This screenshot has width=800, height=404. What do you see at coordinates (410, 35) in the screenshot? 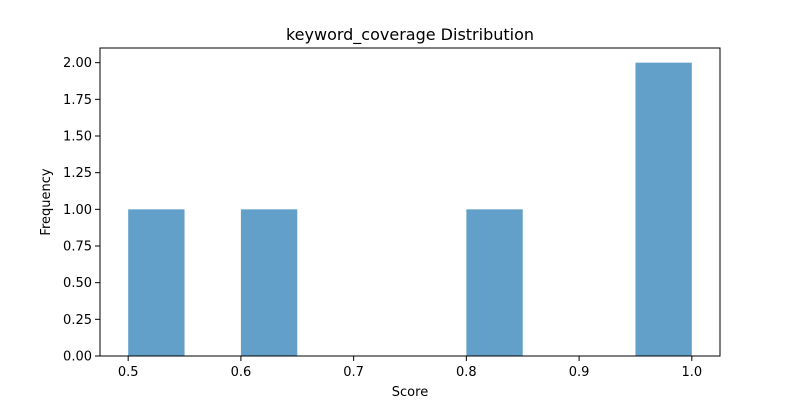
I see `chart-title: keyword_coverage Distribution` at bounding box center [410, 35].